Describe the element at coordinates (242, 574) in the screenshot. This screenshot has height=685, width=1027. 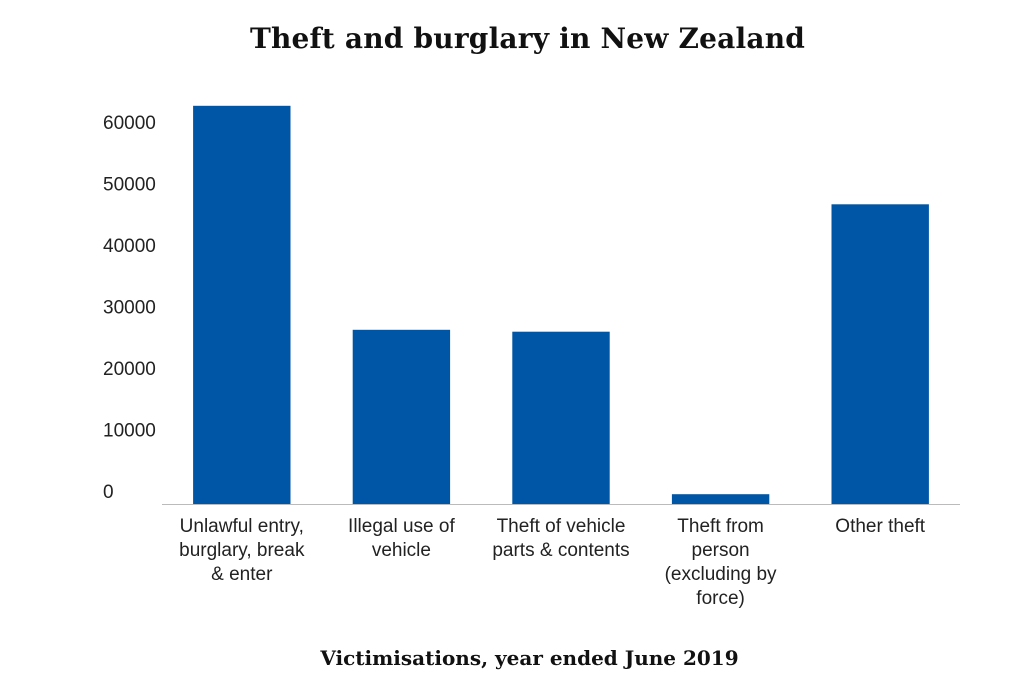
I see `x-tick-label: & enter` at that location.